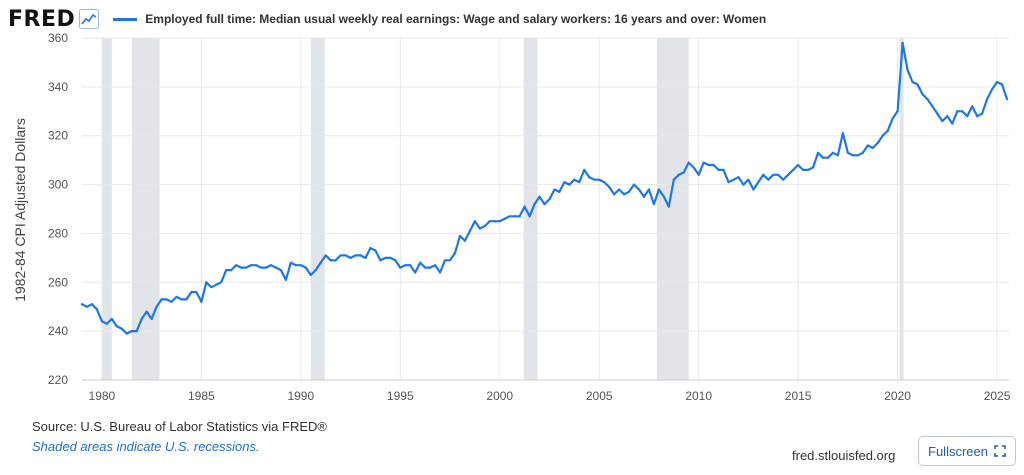 The width and height of the screenshot is (1024, 475). Describe the element at coordinates (844, 455) in the screenshot. I see `site-url: fred.stlouisfed.org` at that location.